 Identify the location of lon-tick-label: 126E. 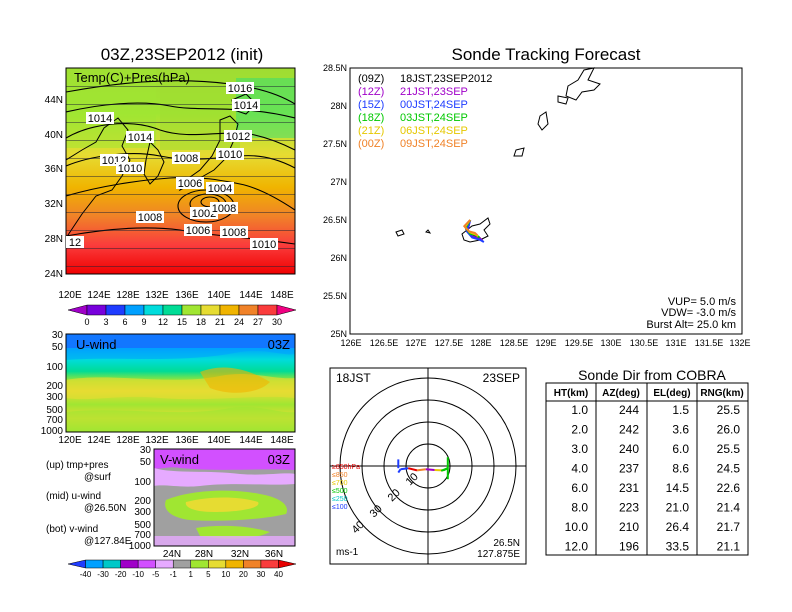
(350, 343).